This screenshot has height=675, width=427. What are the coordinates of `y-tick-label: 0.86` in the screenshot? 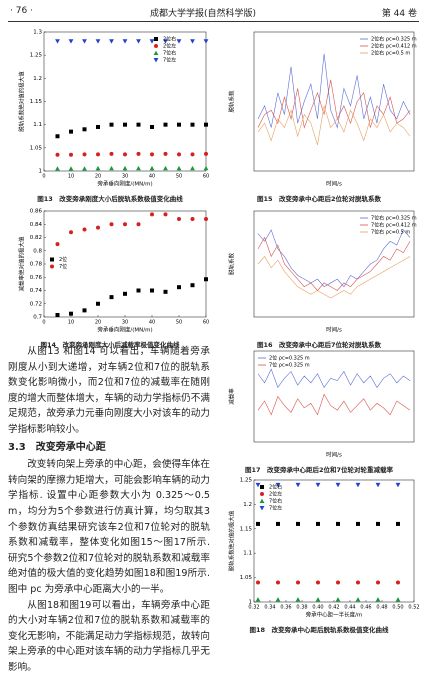 It's located at (36, 212).